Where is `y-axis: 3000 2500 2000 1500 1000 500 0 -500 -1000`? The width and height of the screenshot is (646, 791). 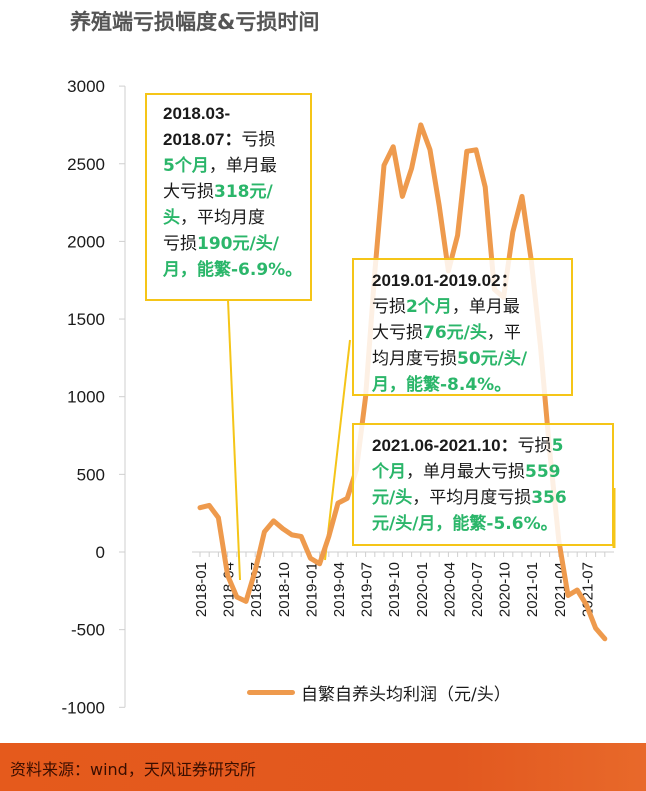
y-axis: 3000 2500 2000 1500 1000 500 0 -500 -1000 is located at coordinates (94, 397).